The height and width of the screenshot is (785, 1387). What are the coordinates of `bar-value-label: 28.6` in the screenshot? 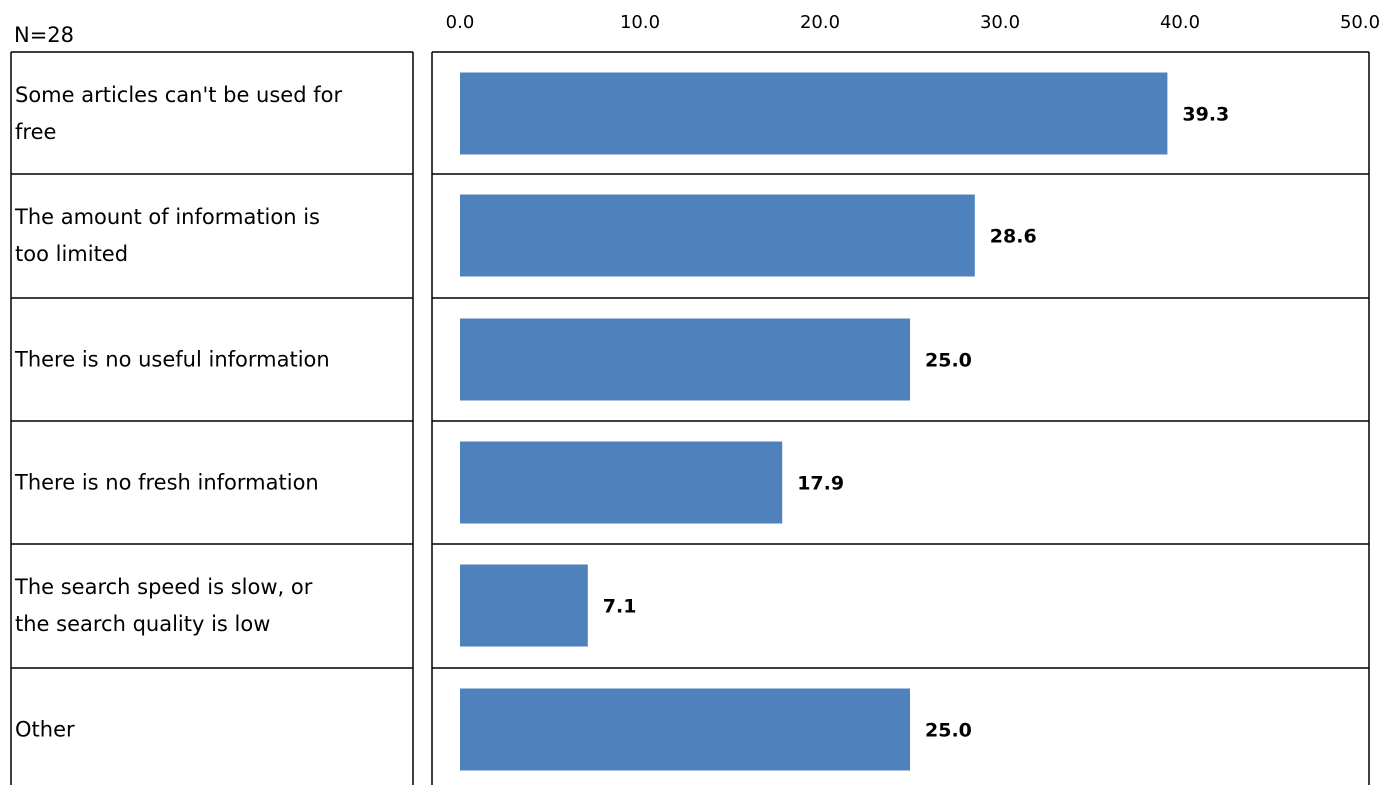 It's located at (1013, 237).